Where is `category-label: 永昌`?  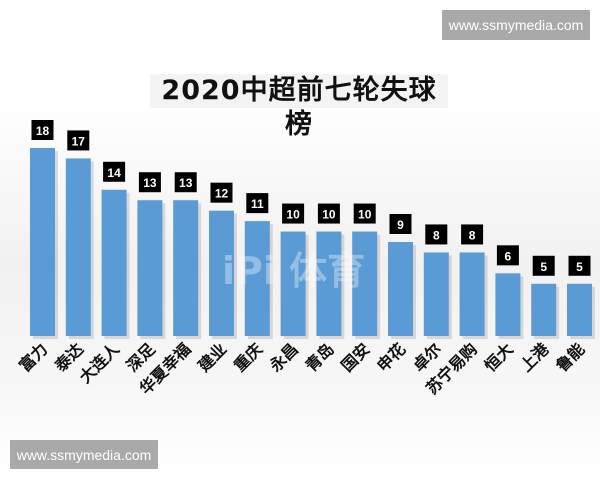
category-label: 永昌 is located at coordinates (283, 357).